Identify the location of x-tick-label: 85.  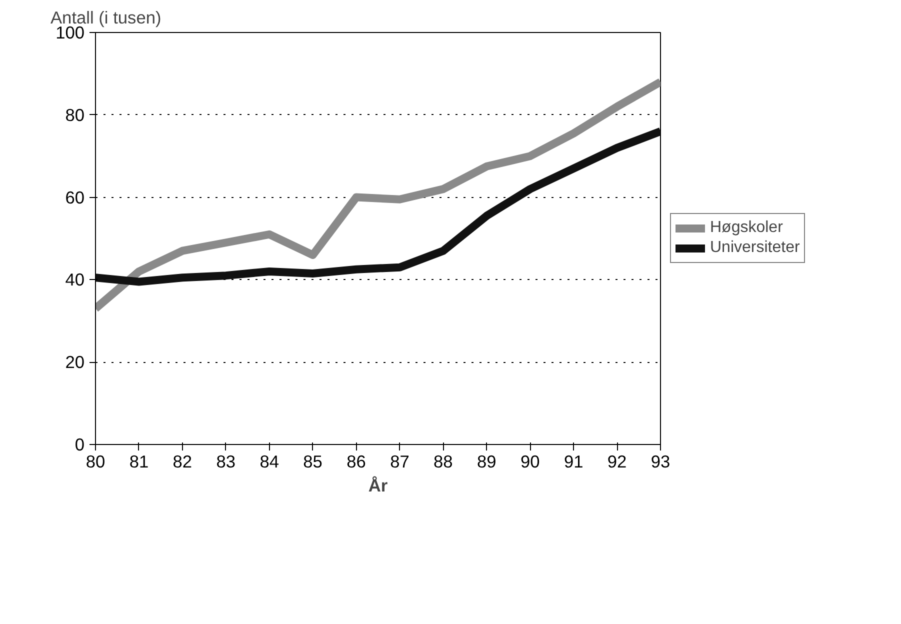
(312, 462).